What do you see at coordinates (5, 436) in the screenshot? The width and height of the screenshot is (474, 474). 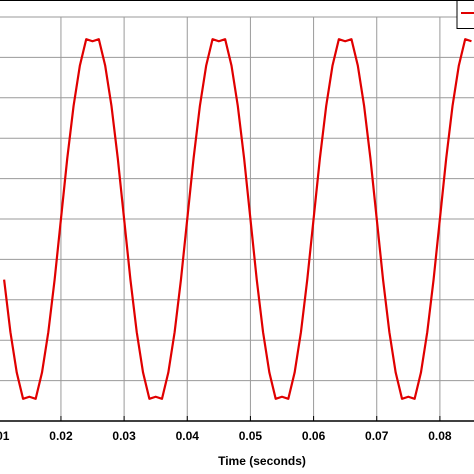 I see `x-tick-label: 0.01` at bounding box center [5, 436].